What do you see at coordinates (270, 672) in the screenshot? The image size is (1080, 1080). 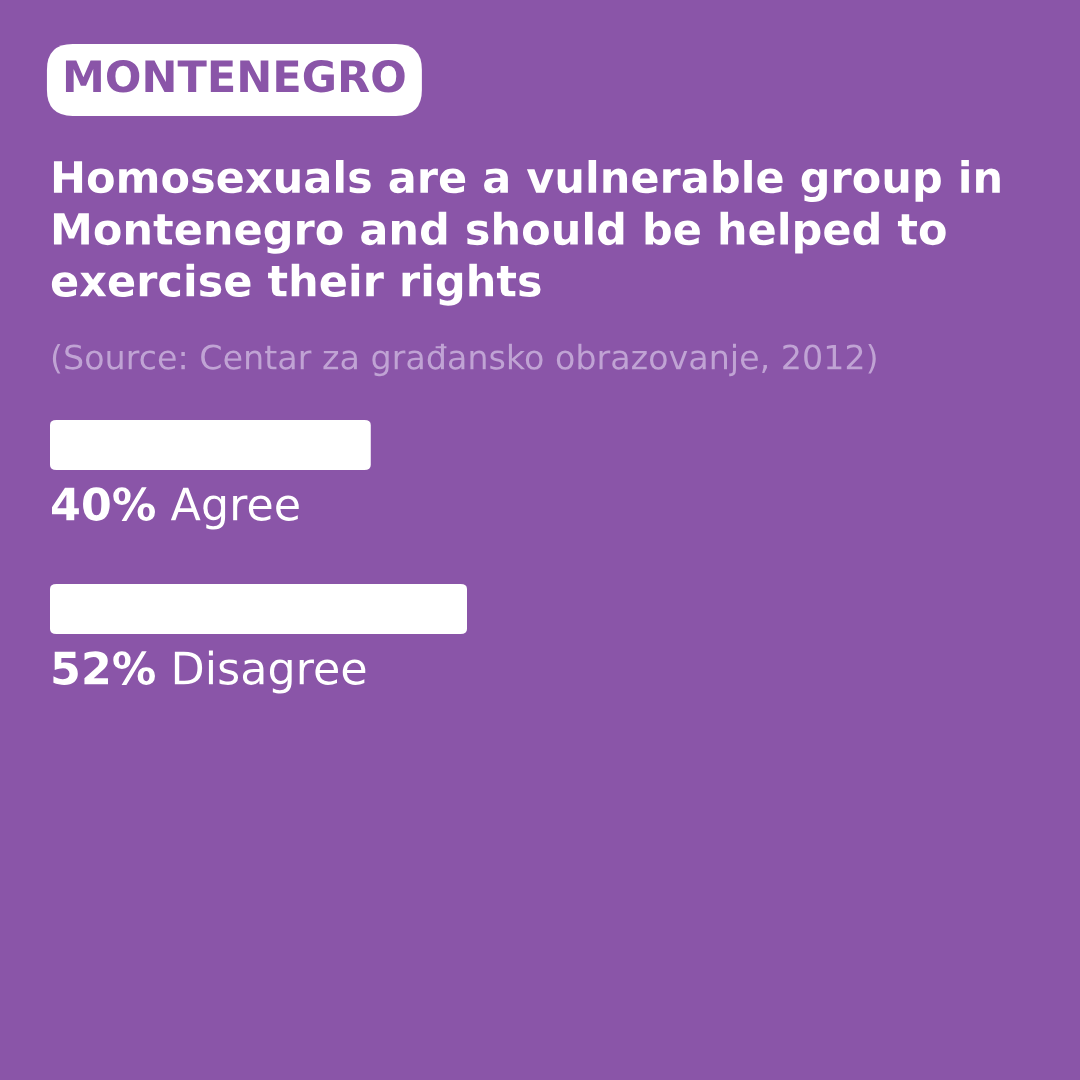 I see `y-tick-label: Disagree` at bounding box center [270, 672].